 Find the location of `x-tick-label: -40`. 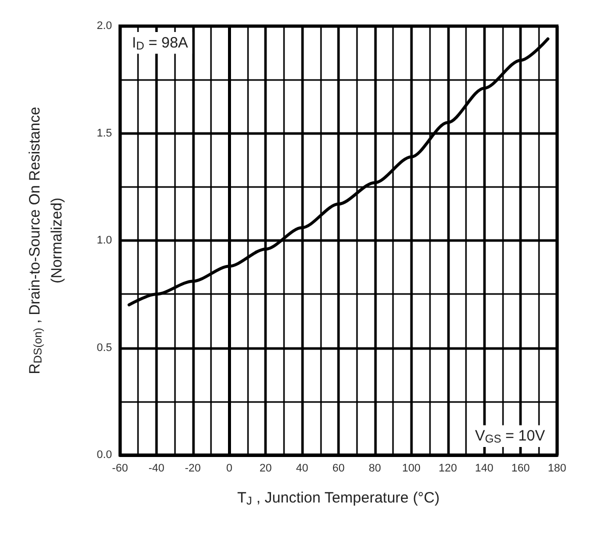

x-tick-label: -40 is located at coordinates (156, 468).